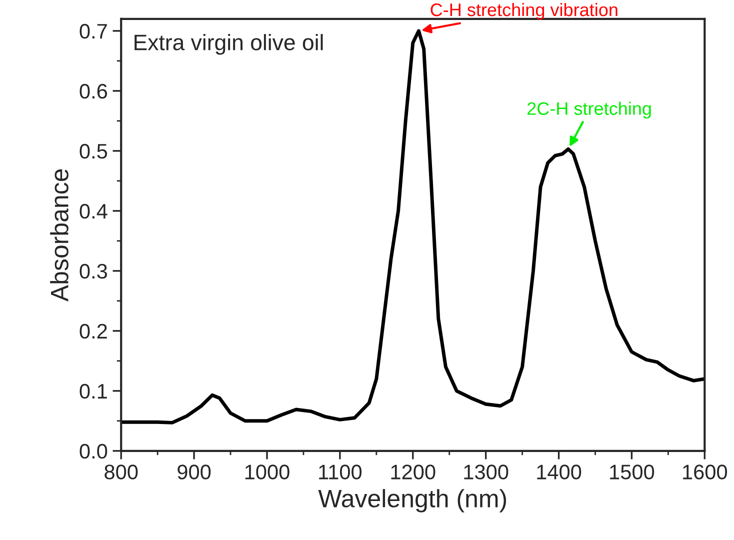  I want to click on y-tick-label: 0.0, so click(94, 451).